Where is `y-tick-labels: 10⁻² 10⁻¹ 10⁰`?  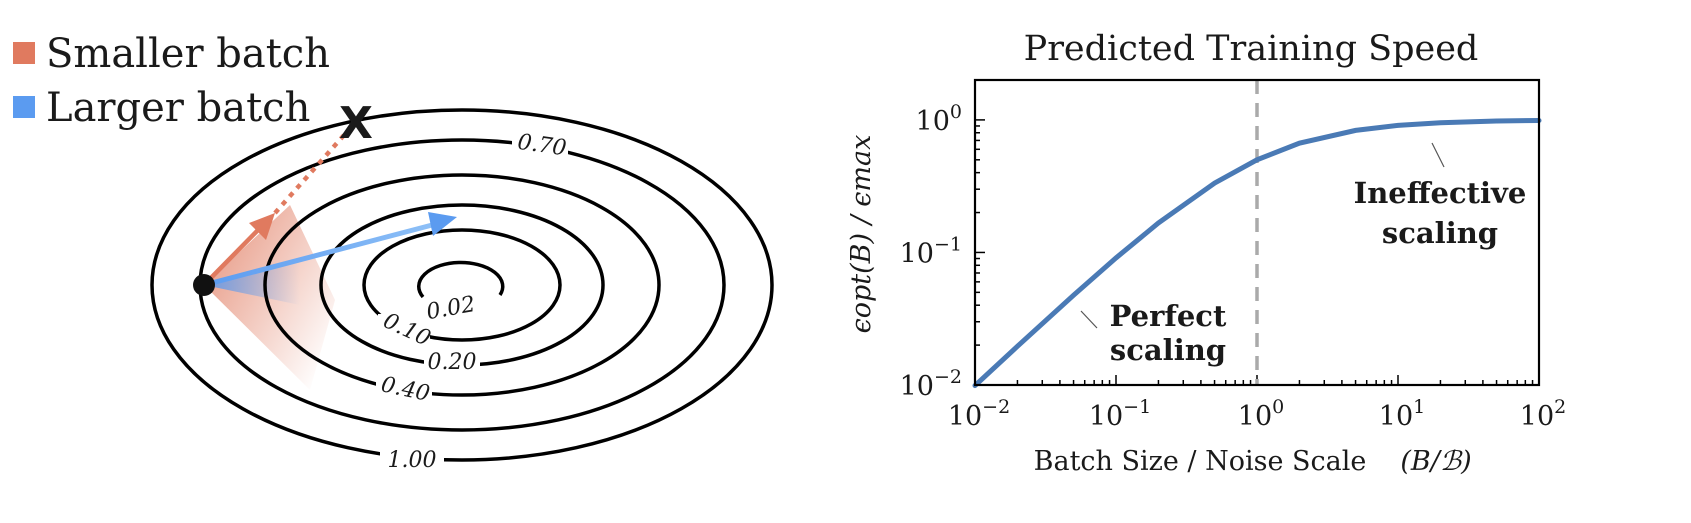
y-tick-labels: 10⁻² 10⁻¹ 10⁰ is located at coordinates (931, 251).